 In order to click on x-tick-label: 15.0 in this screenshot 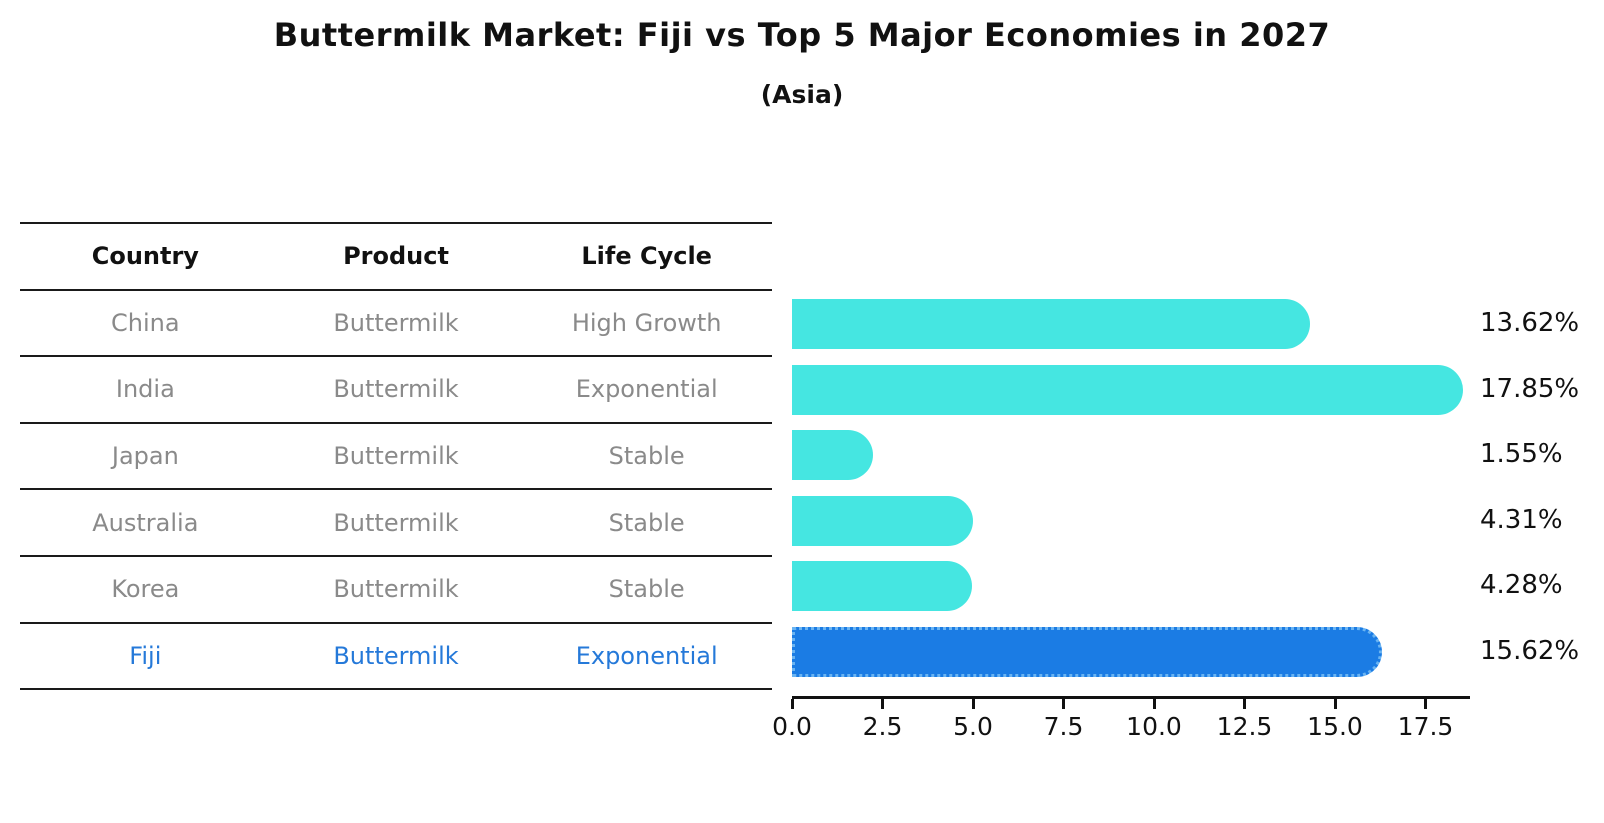, I will do `click(1335, 726)`.